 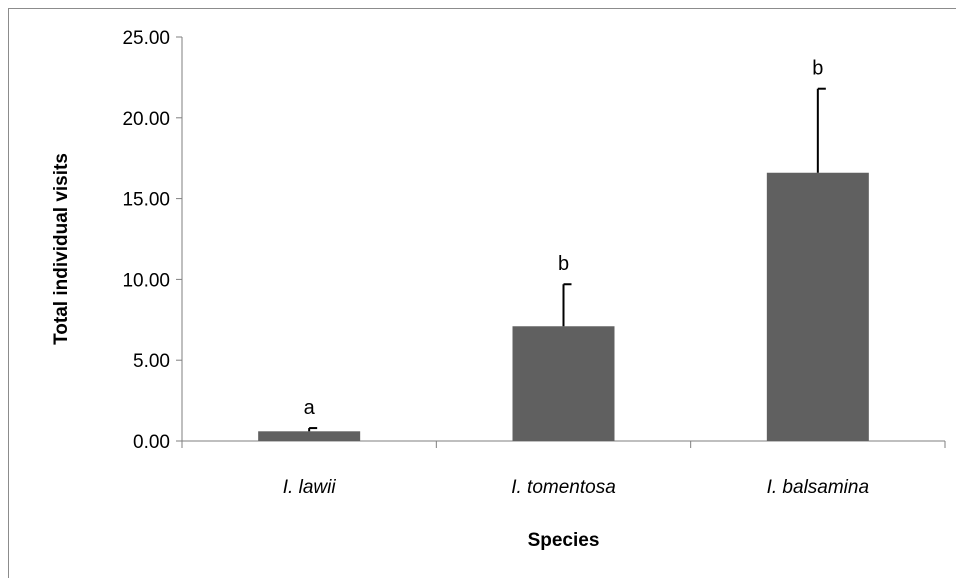 I want to click on y-tick-label: 5.00, so click(x=151, y=361).